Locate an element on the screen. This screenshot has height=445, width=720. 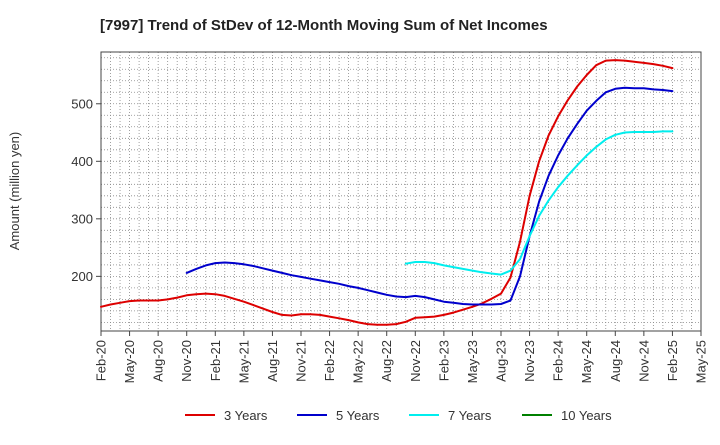
series-10-years-legend-label: 10 Years is located at coordinates (586, 415).